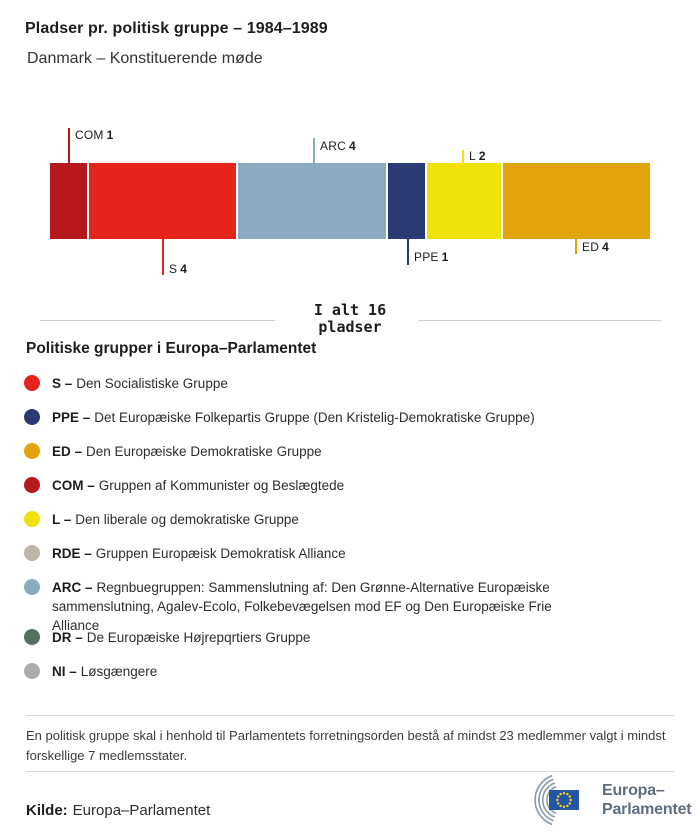  I want to click on legend-dot-ed, so click(32, 451).